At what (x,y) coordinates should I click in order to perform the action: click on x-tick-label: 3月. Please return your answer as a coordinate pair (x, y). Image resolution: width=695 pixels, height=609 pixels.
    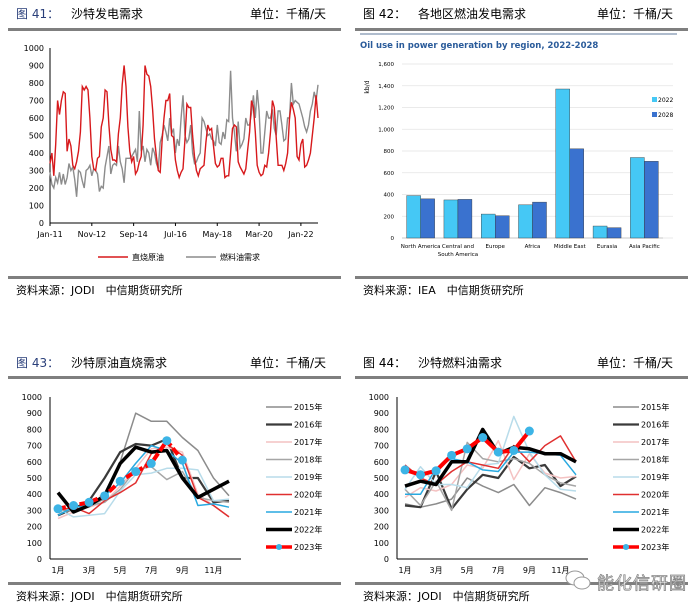
    Looking at the image, I should click on (436, 570).